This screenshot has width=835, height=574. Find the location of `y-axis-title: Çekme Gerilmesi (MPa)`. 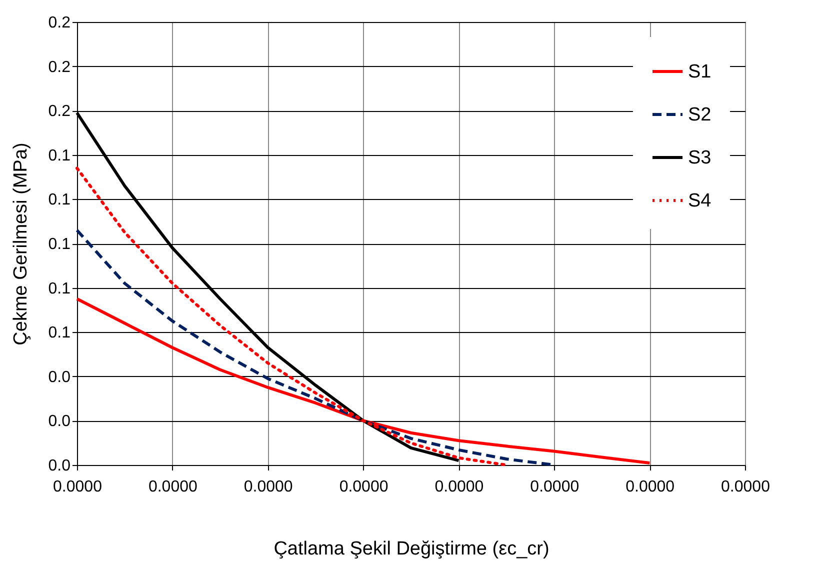

y-axis-title: Çekme Gerilmesi (MPa) is located at coordinates (21, 244).